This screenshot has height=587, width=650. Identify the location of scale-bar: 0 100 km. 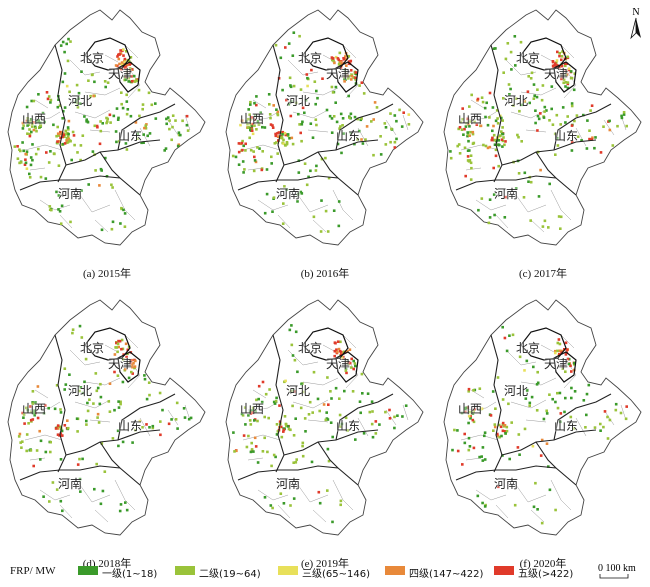
(622, 572).